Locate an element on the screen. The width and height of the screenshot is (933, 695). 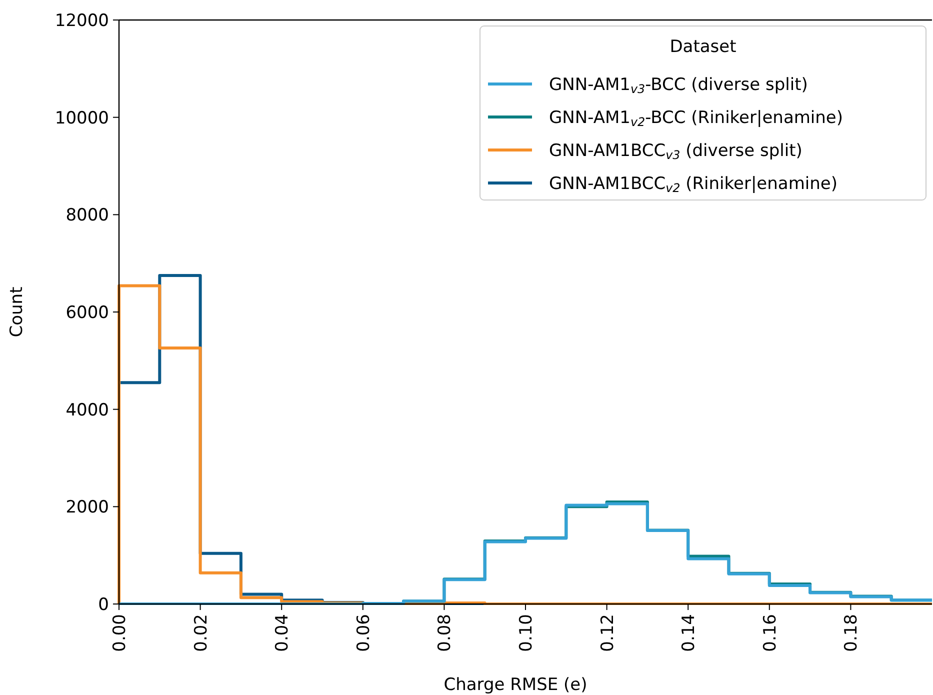
y-axis-title: Count is located at coordinates (17, 312).